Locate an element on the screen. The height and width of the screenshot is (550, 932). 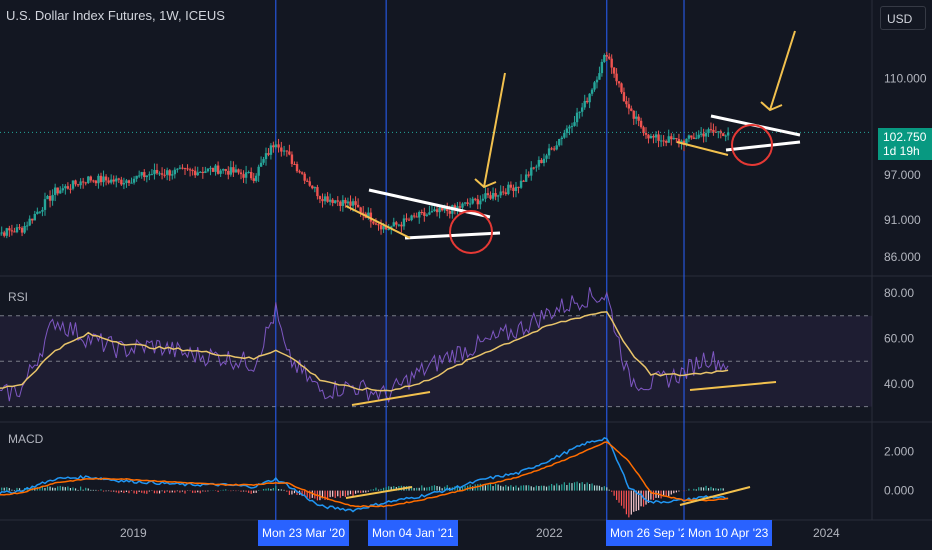
x-tick-2022: 2022 is located at coordinates (549, 533).